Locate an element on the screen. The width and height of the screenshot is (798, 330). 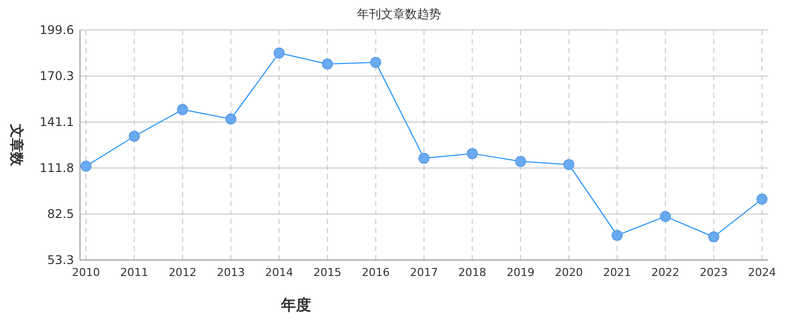
chart-title: 年刊文章数趋势 is located at coordinates (399, 14).